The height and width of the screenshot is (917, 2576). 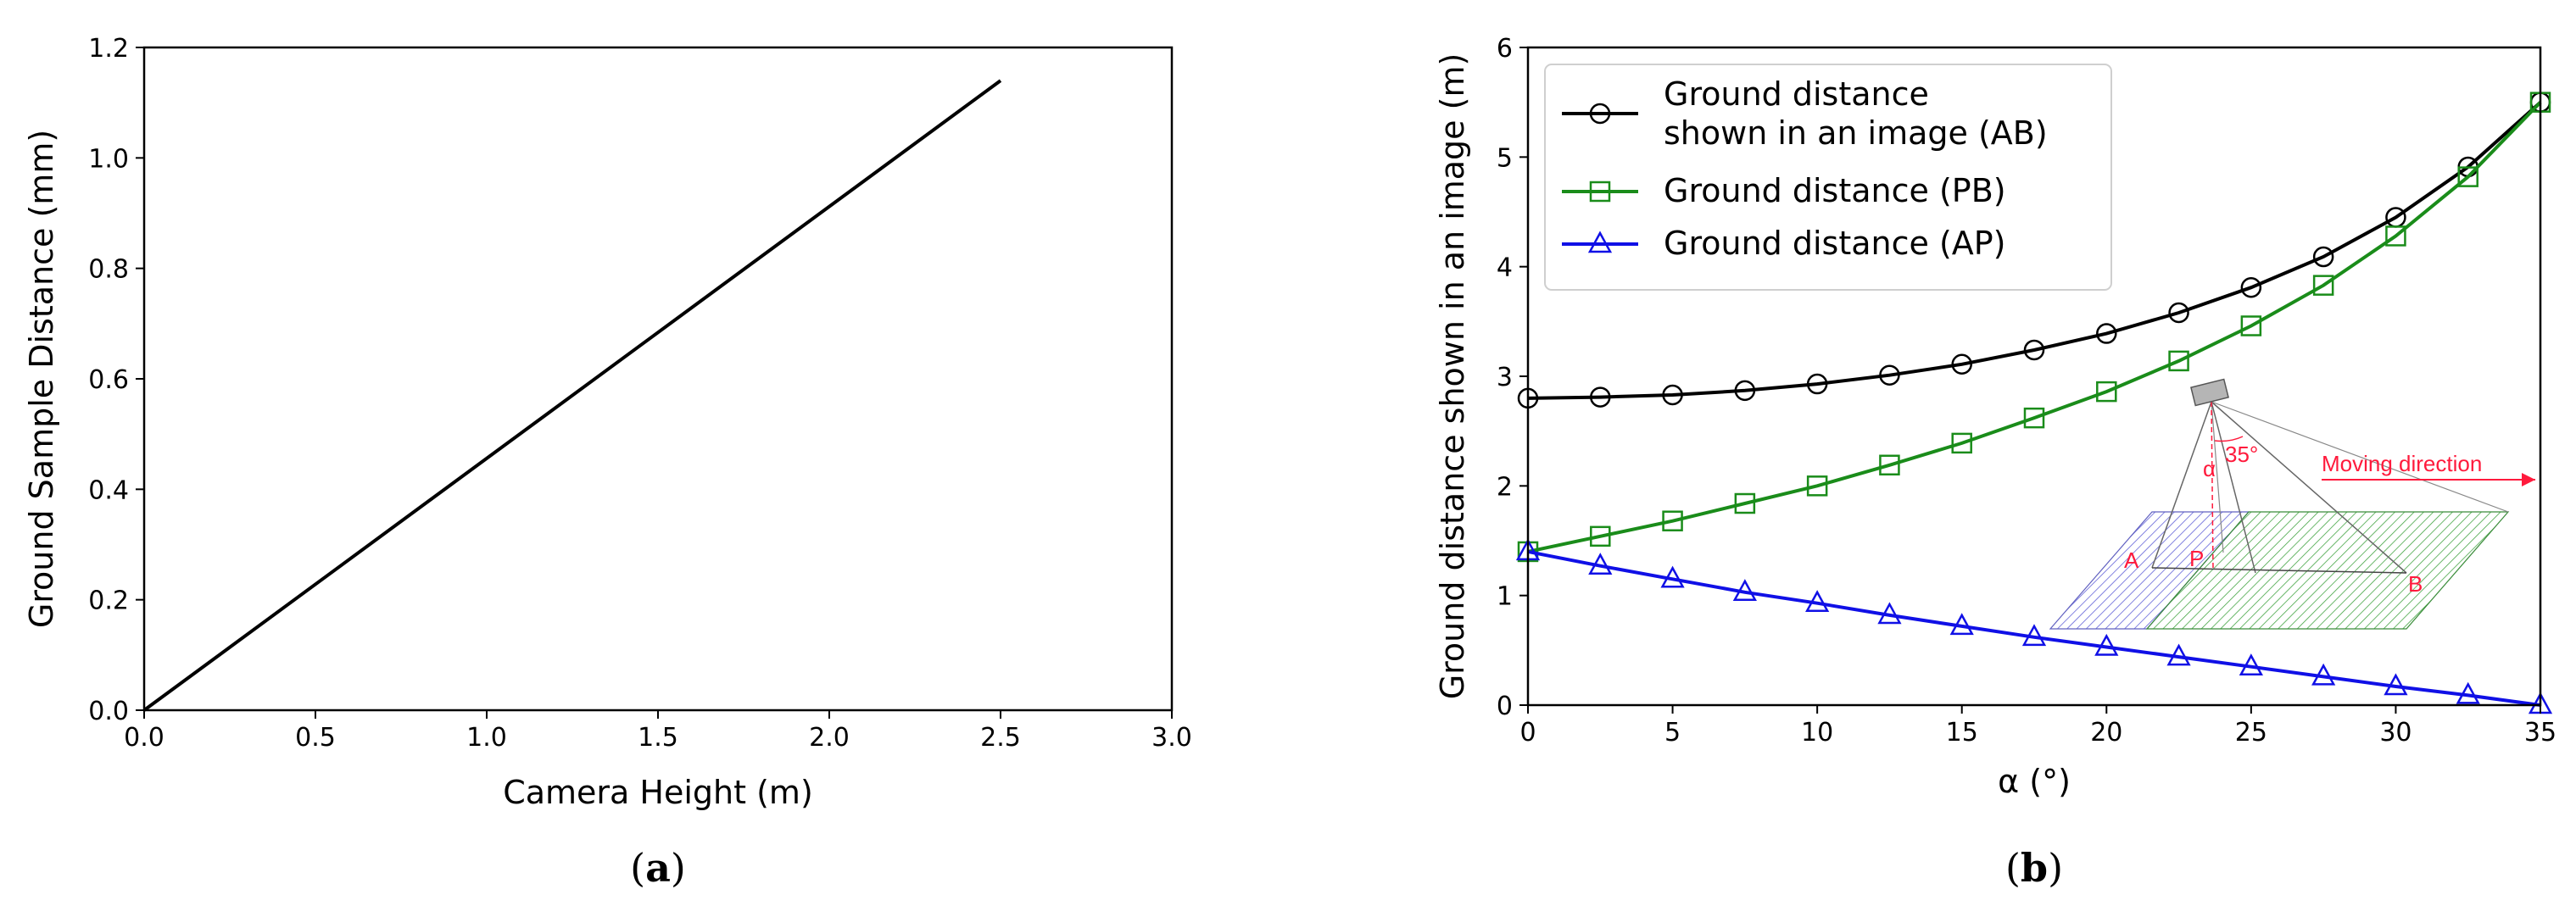 I want to click on chart-b-xtick-label-3: 15, so click(x=1962, y=732).